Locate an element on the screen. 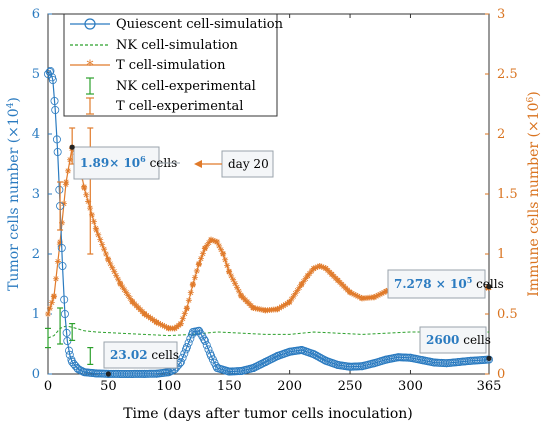  legend-item-tcell: * T cell-simulation is located at coordinates (148, 66).